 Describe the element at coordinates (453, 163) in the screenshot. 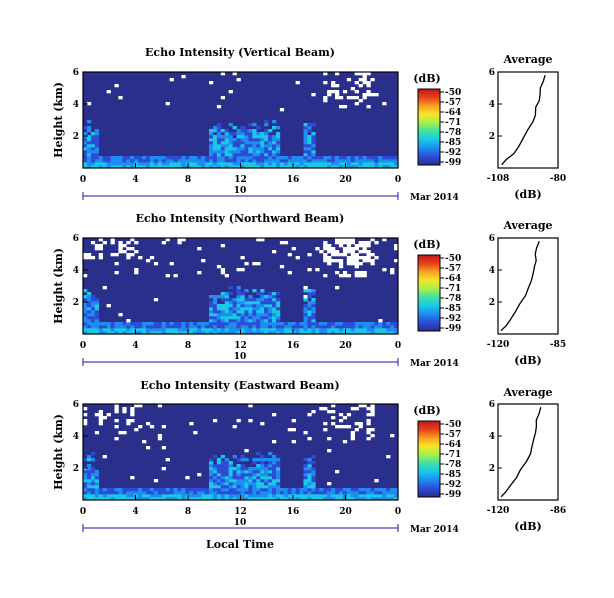

I see `colorbar-tick-label: -99` at that location.